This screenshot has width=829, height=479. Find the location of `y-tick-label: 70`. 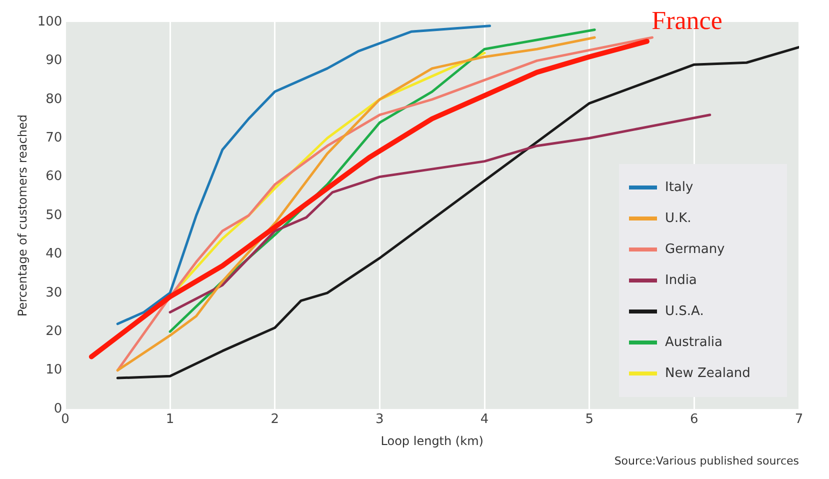

y-tick-label: 70 is located at coordinates (54, 138).